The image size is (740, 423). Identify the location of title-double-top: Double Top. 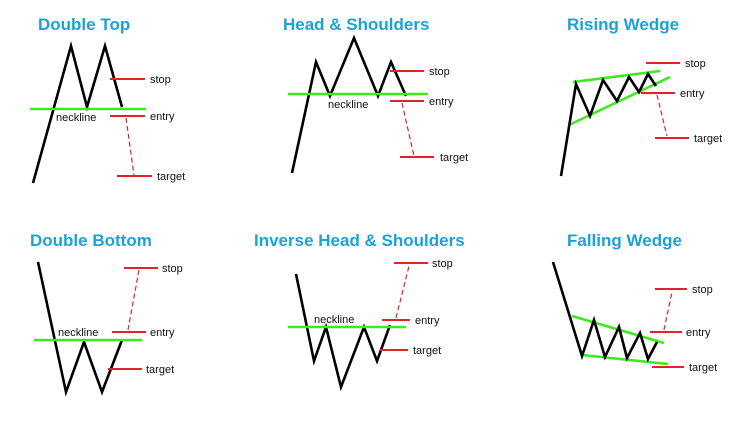
(84, 24).